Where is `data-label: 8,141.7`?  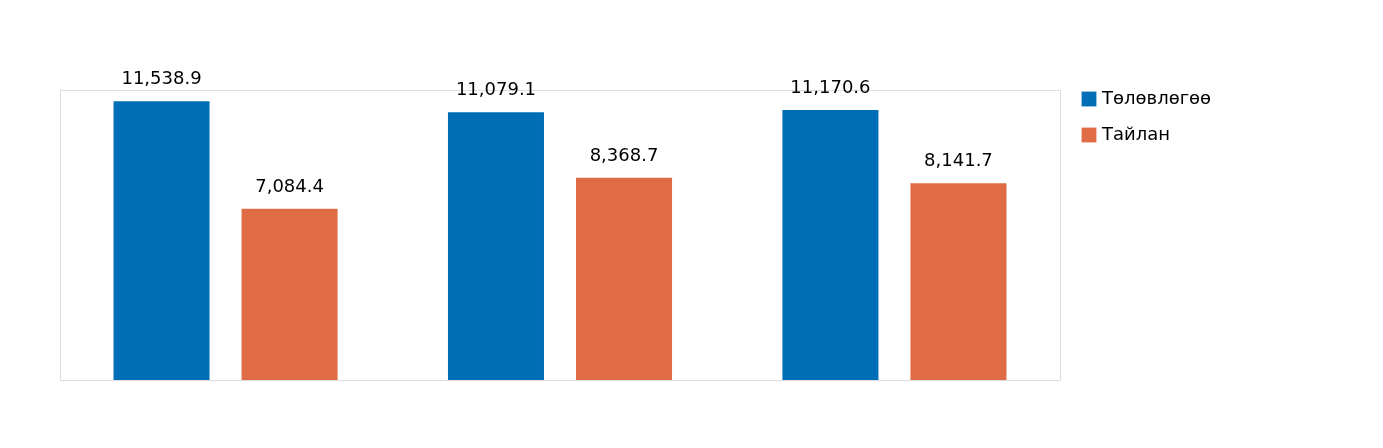 data-label: 8,141.7 is located at coordinates (958, 160).